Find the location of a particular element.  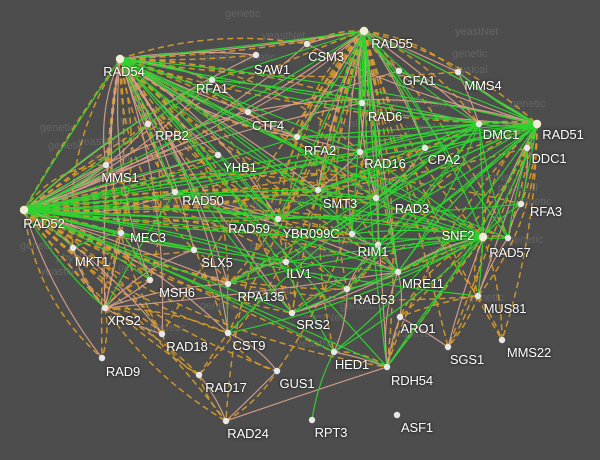

graph-node-rpa135 is located at coordinates (228, 284).